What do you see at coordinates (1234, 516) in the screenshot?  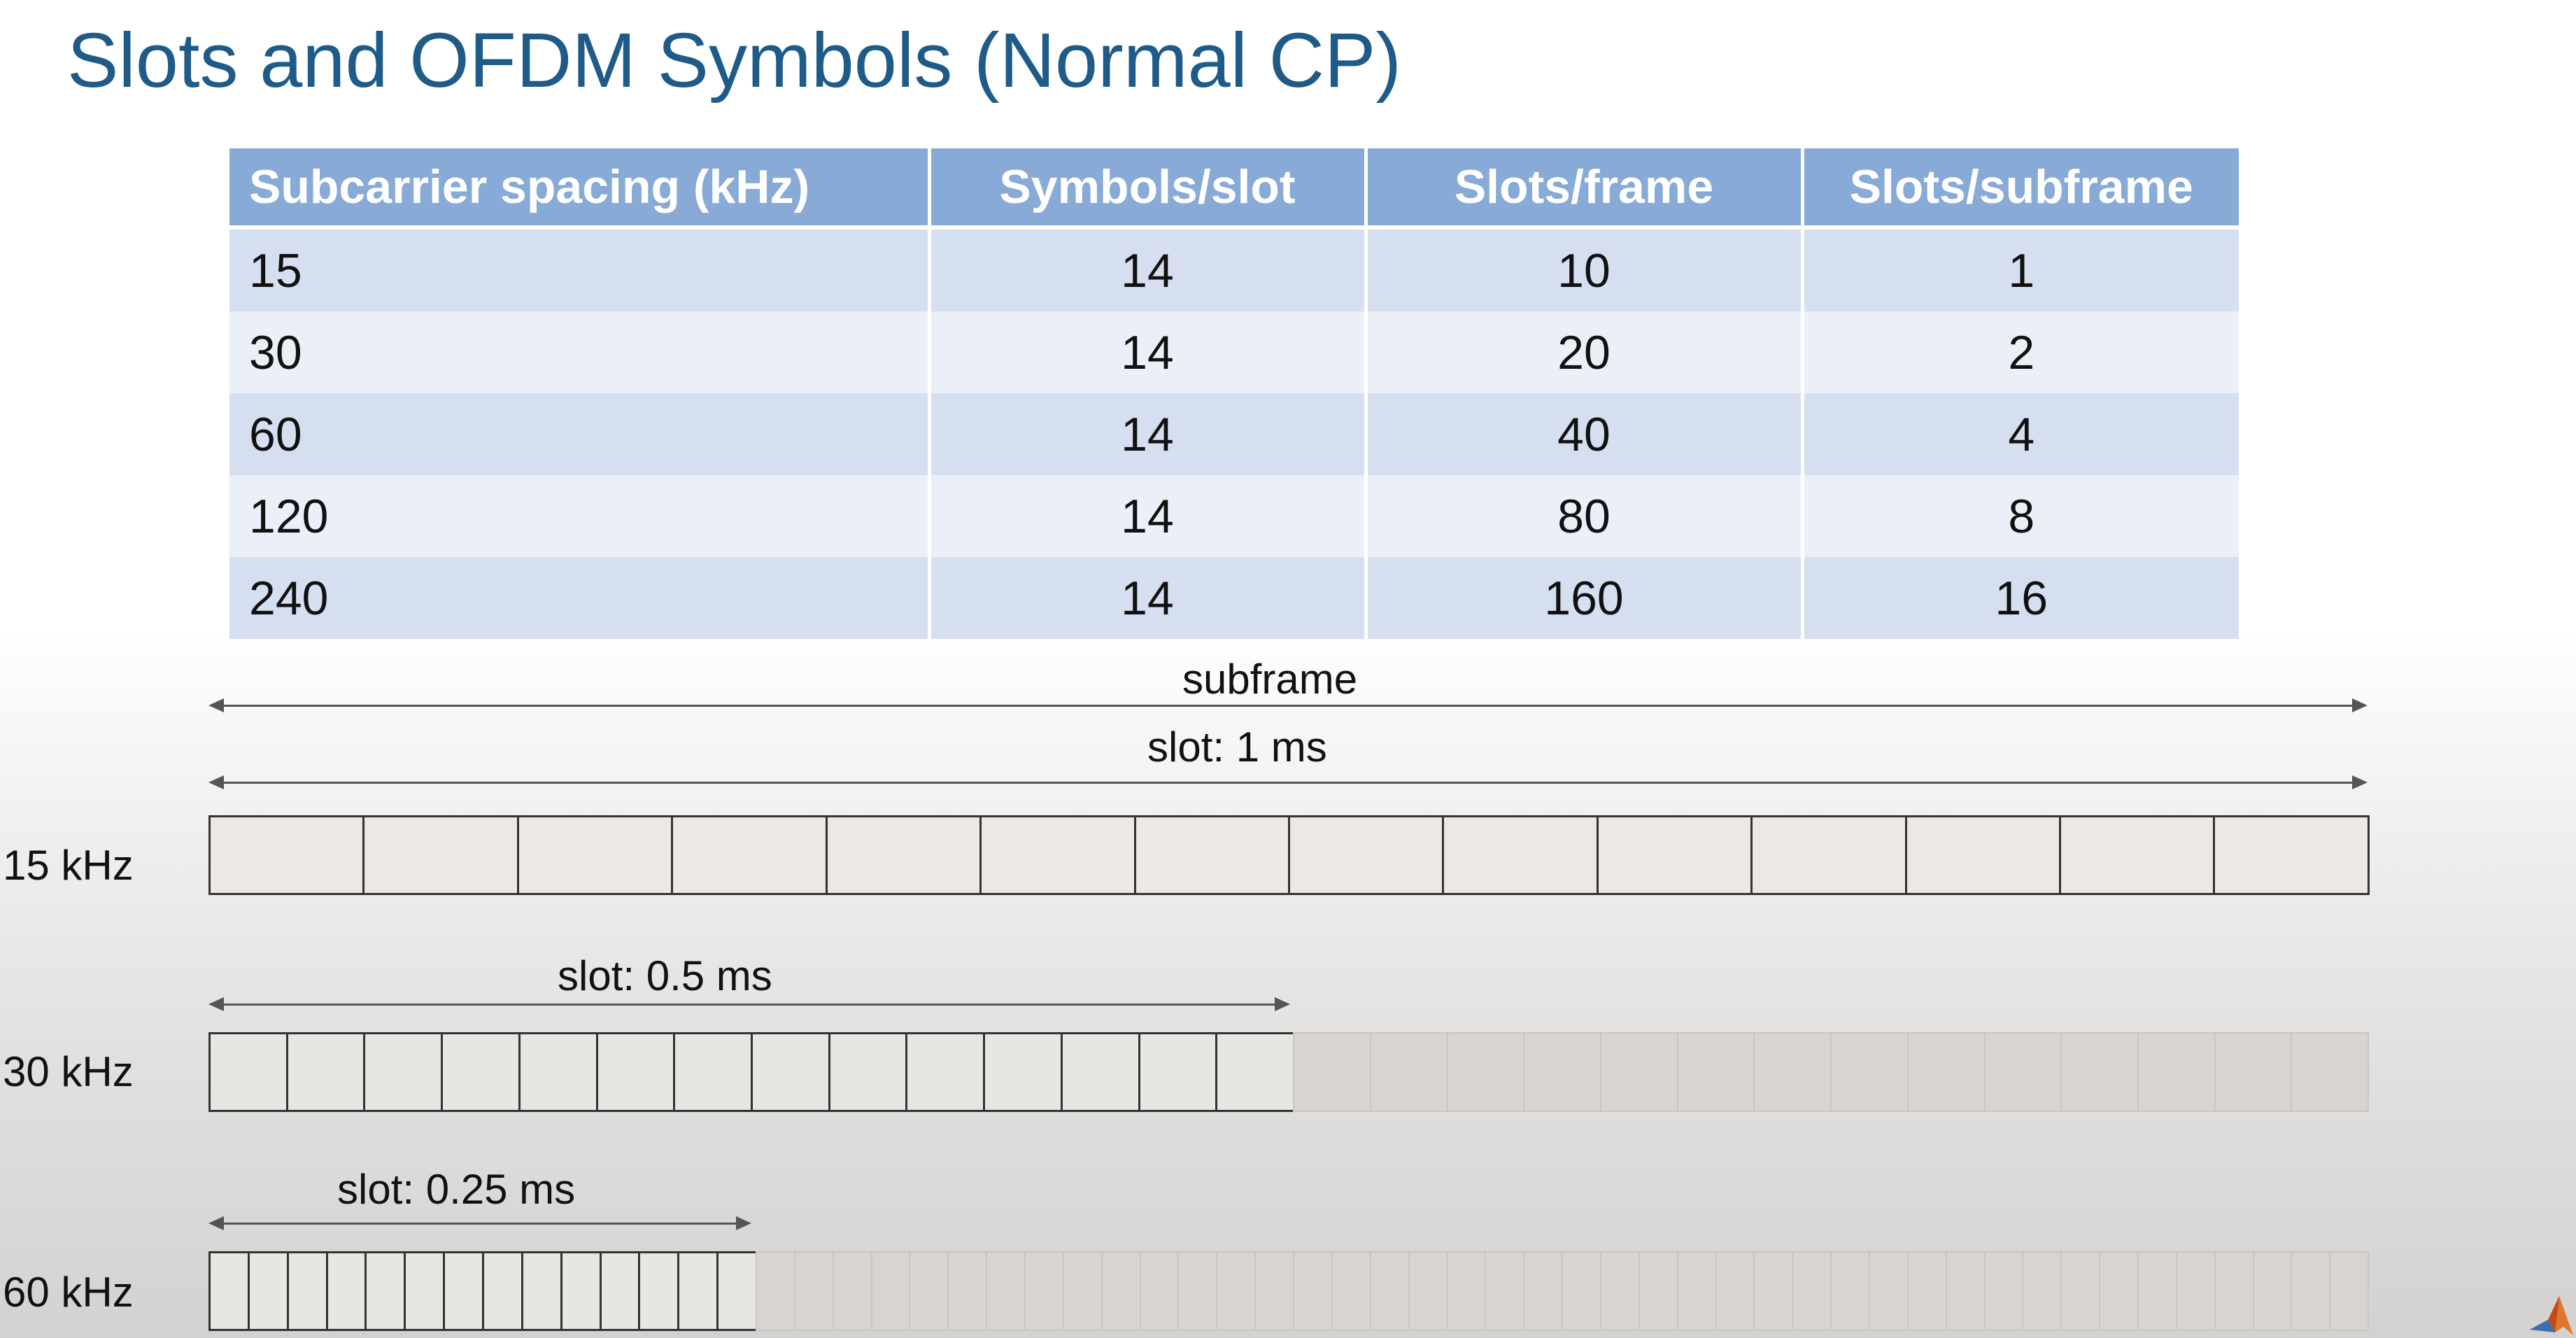 I see `table-row: 120 14 80 8` at bounding box center [1234, 516].